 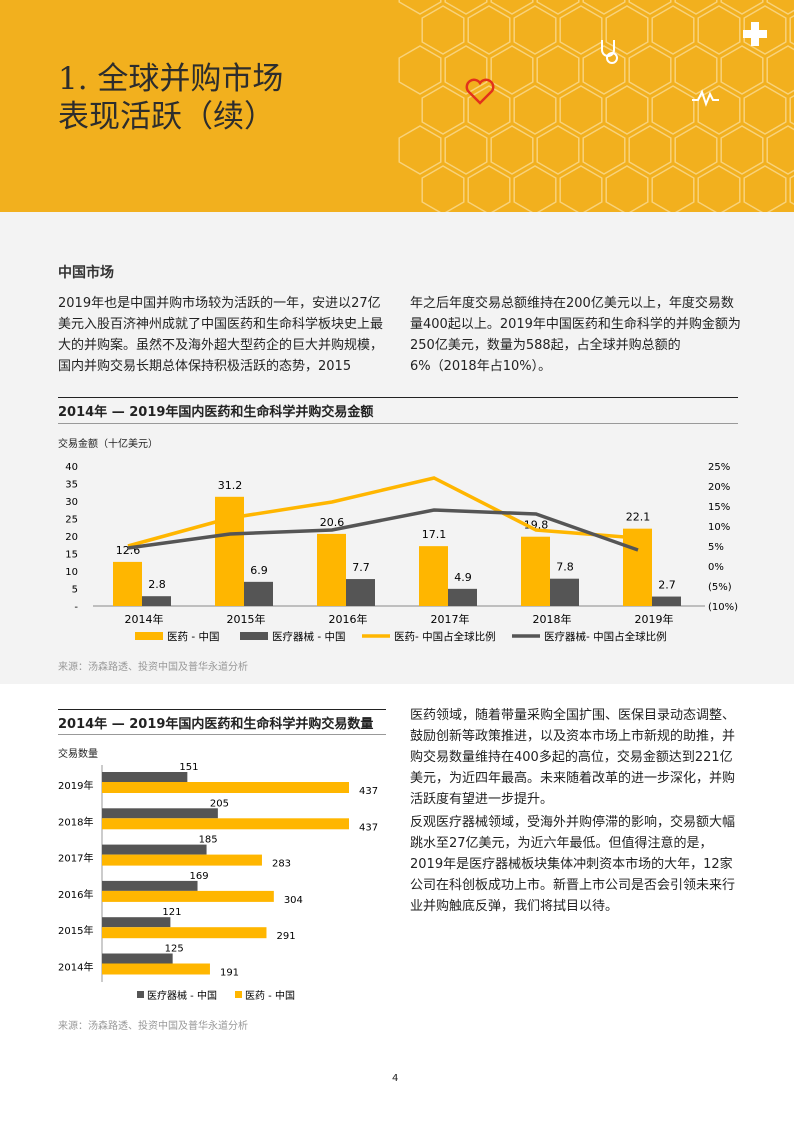 I want to click on y-tick-label: -, so click(x=76, y=607).